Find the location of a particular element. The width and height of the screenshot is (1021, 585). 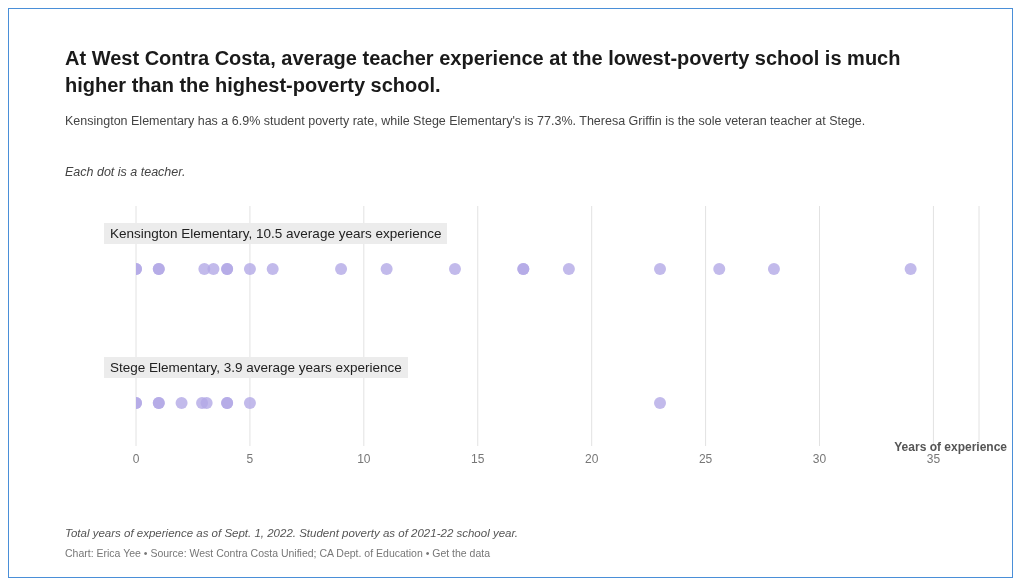

text: Each dot is a teacher. is located at coordinates (125, 172).